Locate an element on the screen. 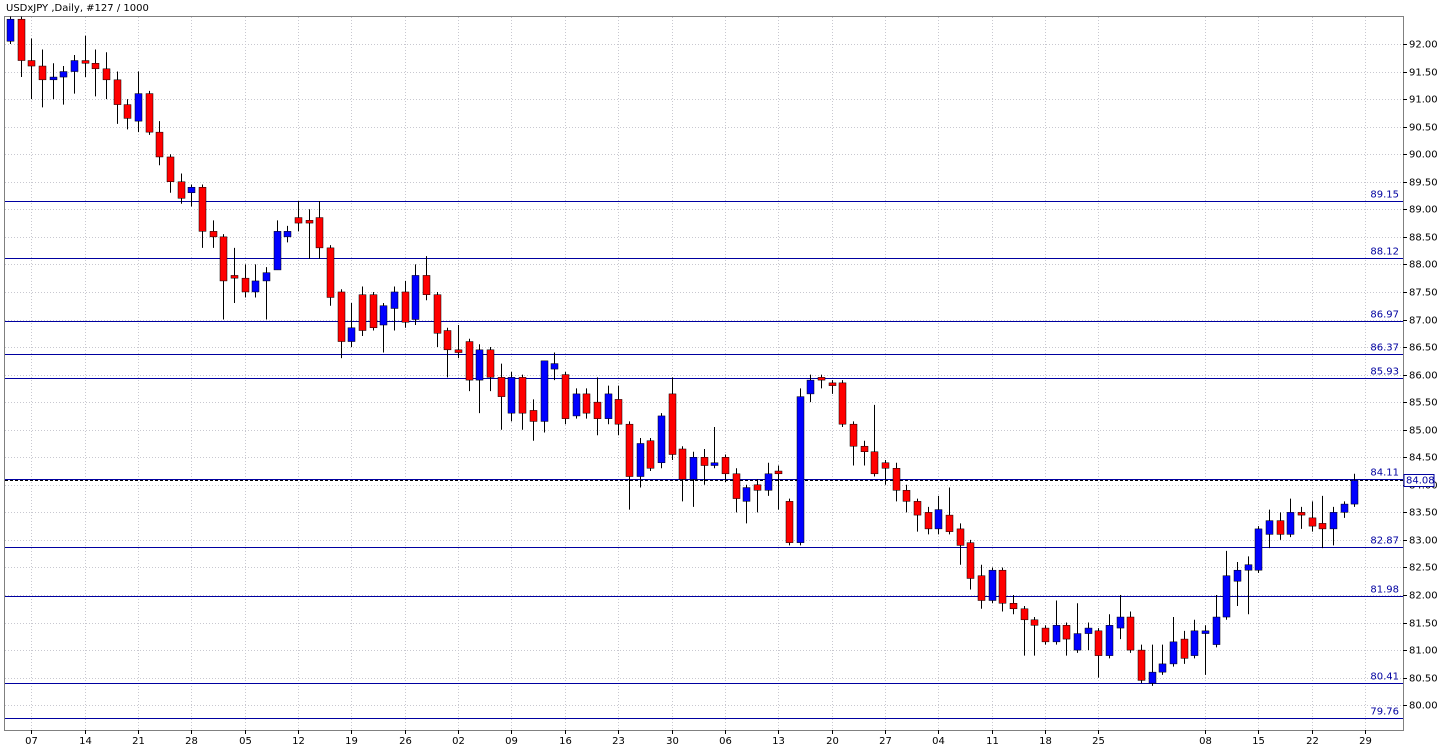  y-tick-label: 81.50 is located at coordinates (1423, 624).